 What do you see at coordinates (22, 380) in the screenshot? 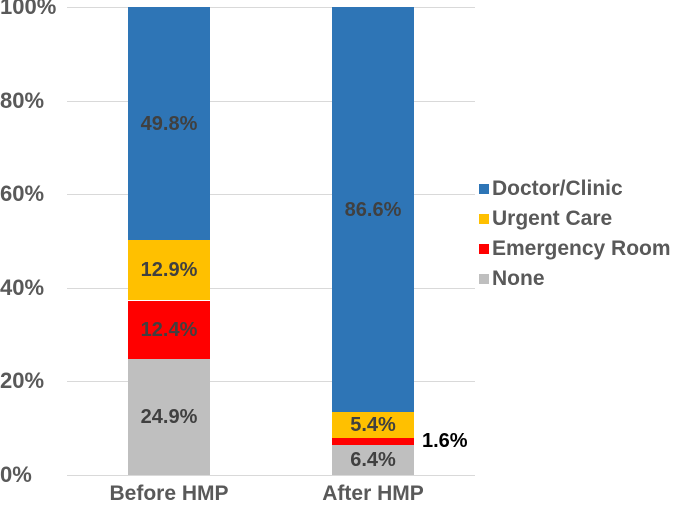
I see `y-axis-tick-label: 20%` at bounding box center [22, 380].